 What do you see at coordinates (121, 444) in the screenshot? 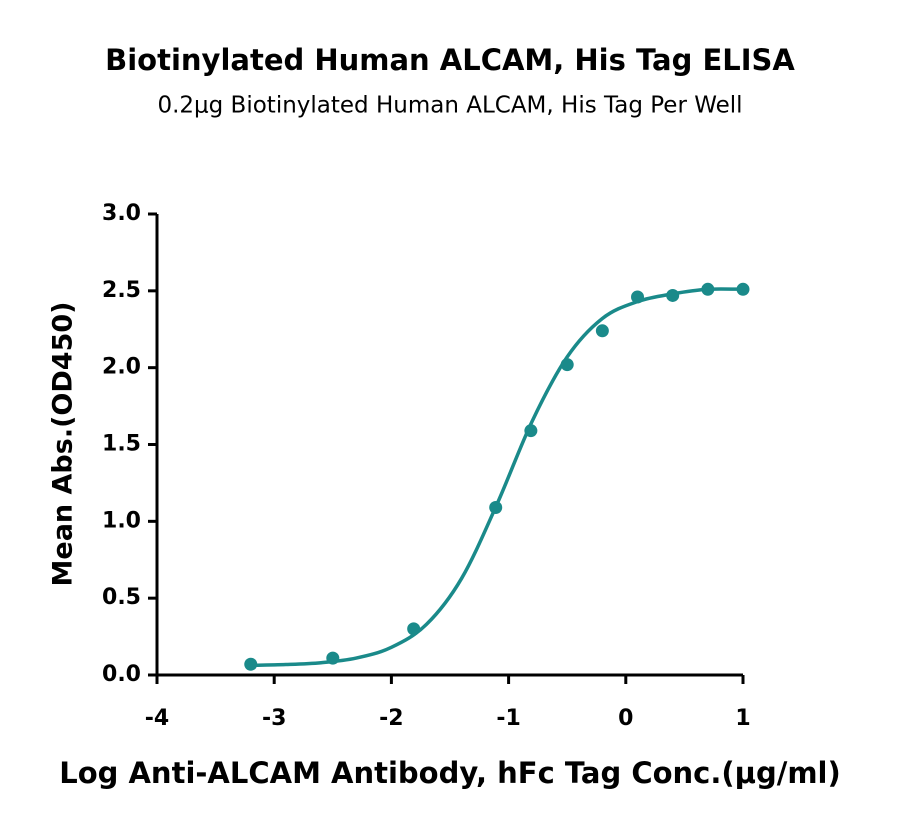
I see `y-tick-label: 1.5` at bounding box center [121, 444].